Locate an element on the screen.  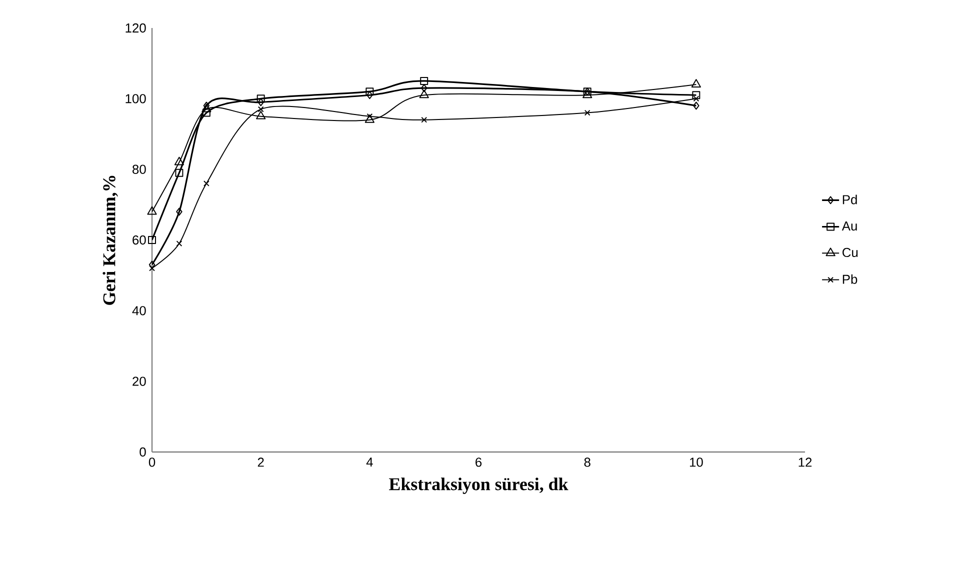
legend-label: Cu is located at coordinates (850, 253).